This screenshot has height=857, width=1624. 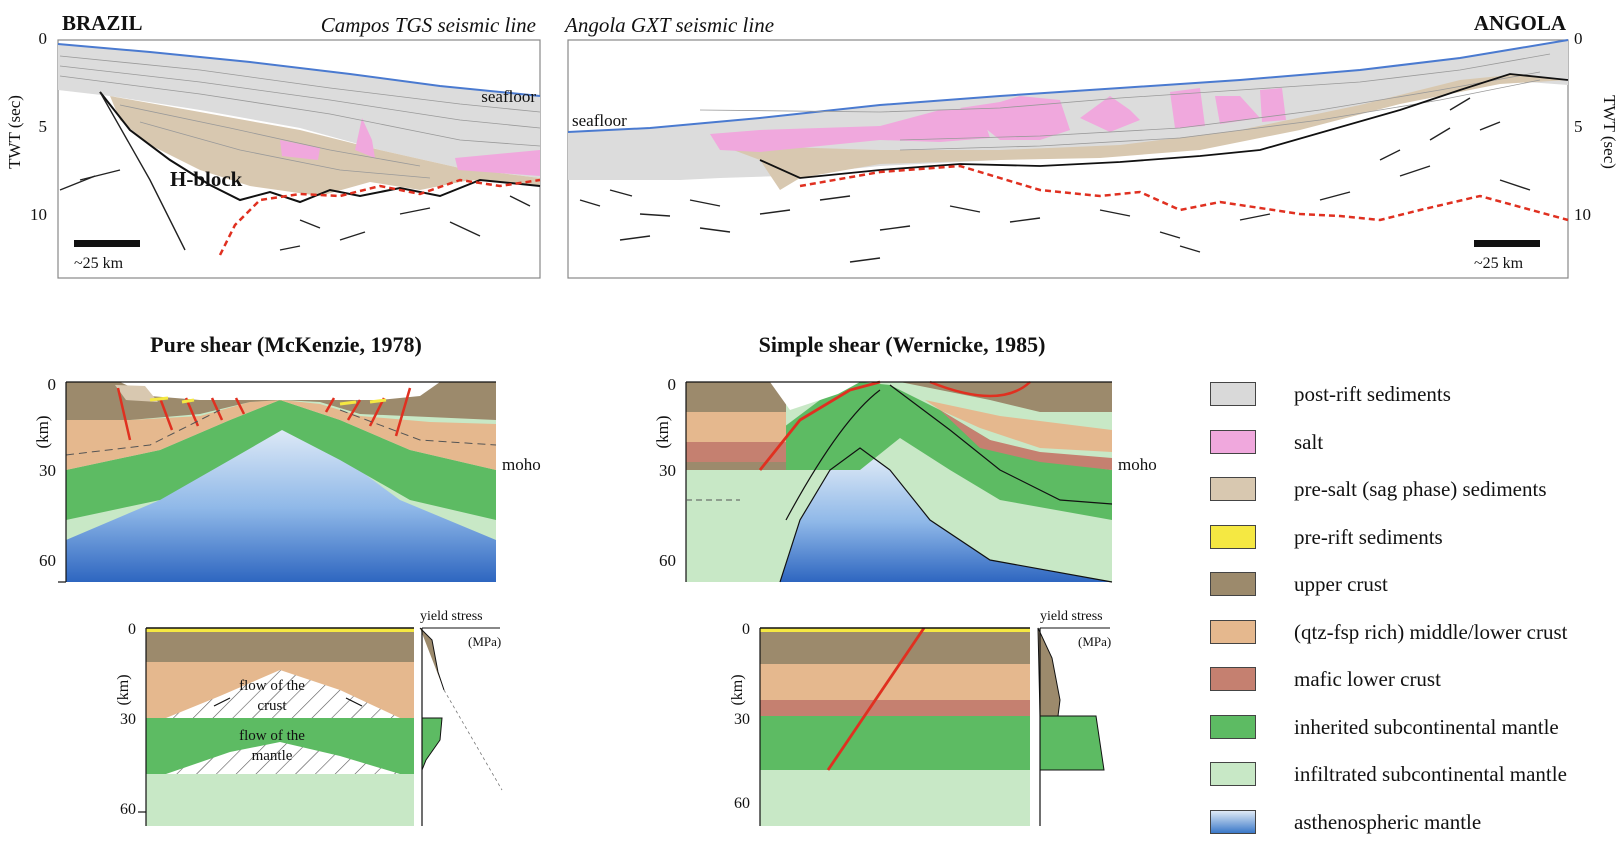 I want to click on pure-shear-title: Pure shear (McKenzie, 1978), so click(x=286, y=344).